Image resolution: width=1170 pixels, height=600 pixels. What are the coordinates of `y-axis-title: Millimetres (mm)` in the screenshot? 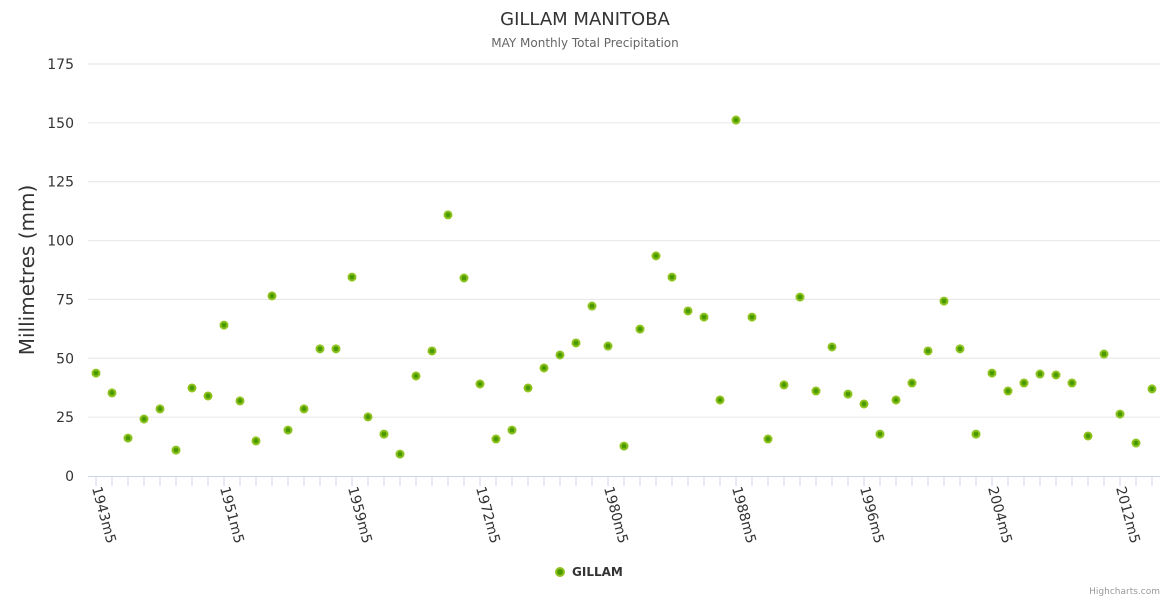 It's located at (27, 270).